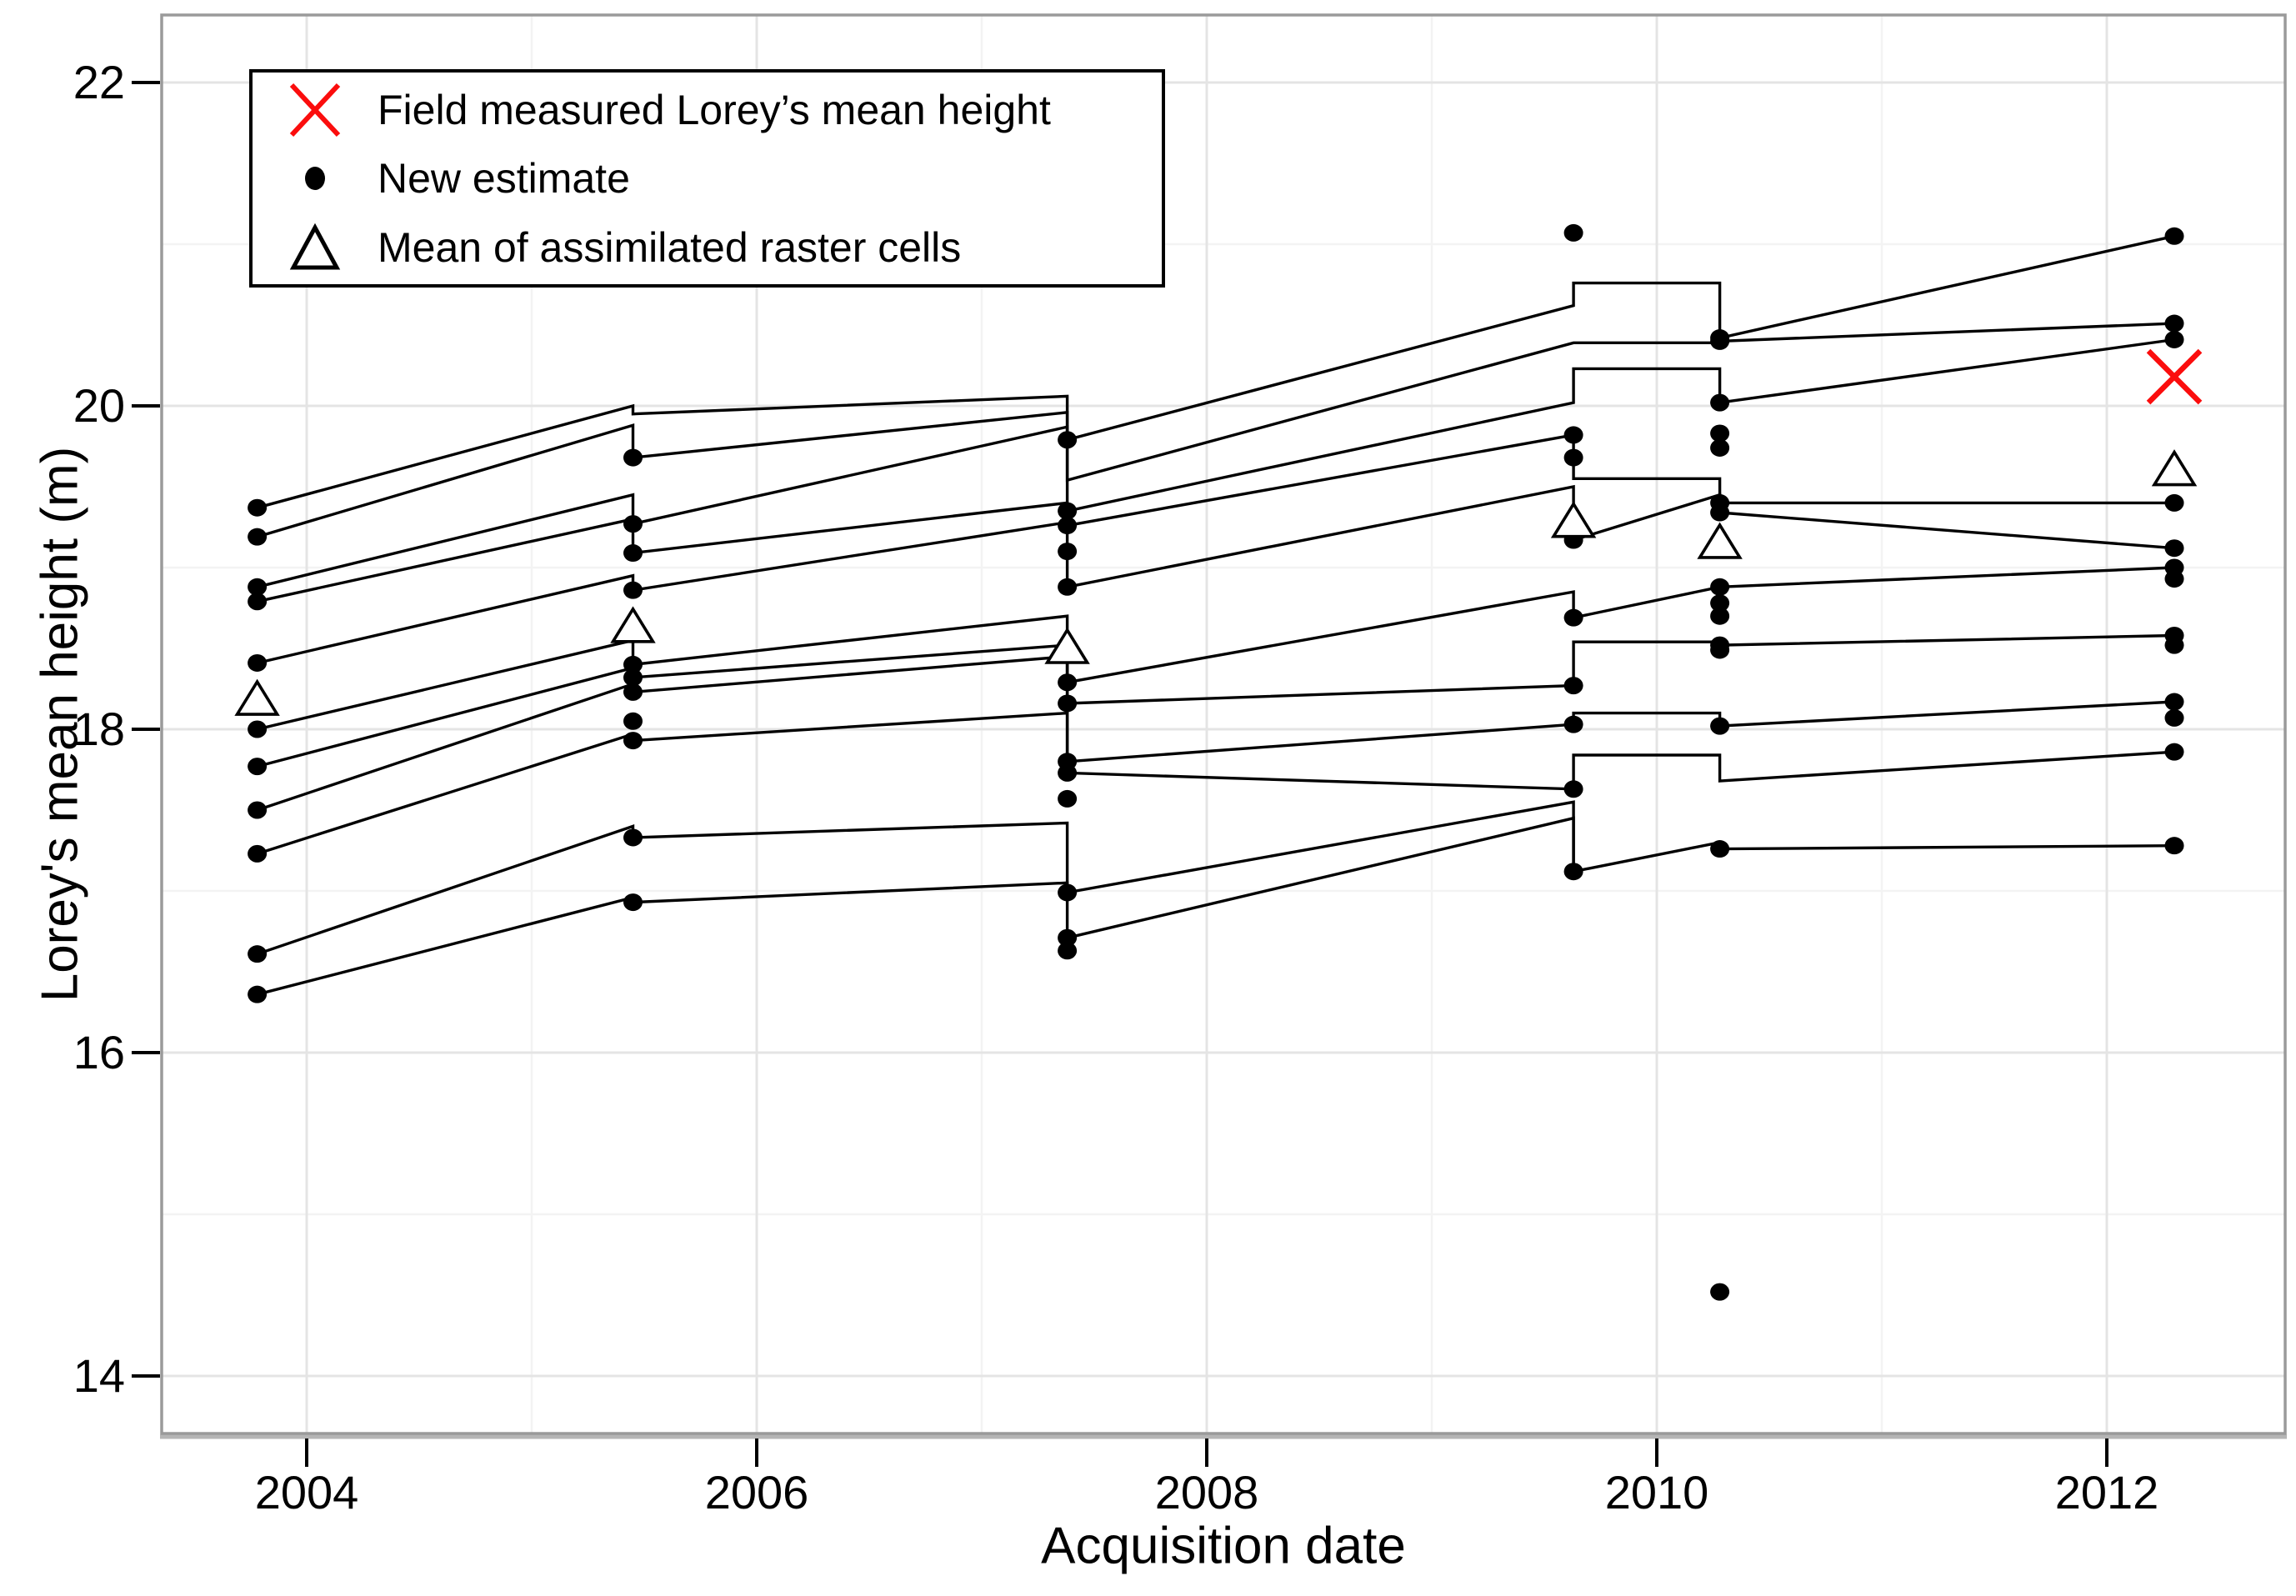 The height and width of the screenshot is (1596, 2296). I want to click on legend-item-new-estimate: New estimate, so click(707, 178).